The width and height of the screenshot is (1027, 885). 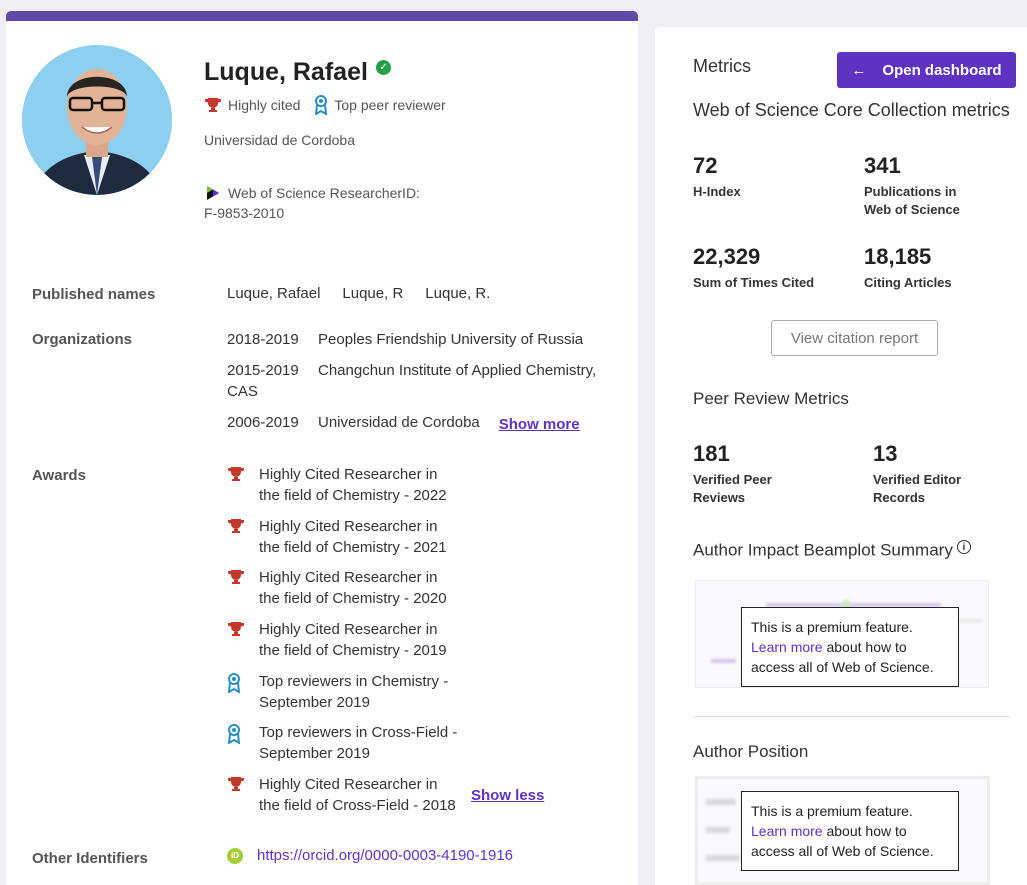 I want to click on h-index-label: H-Index, so click(x=717, y=191).